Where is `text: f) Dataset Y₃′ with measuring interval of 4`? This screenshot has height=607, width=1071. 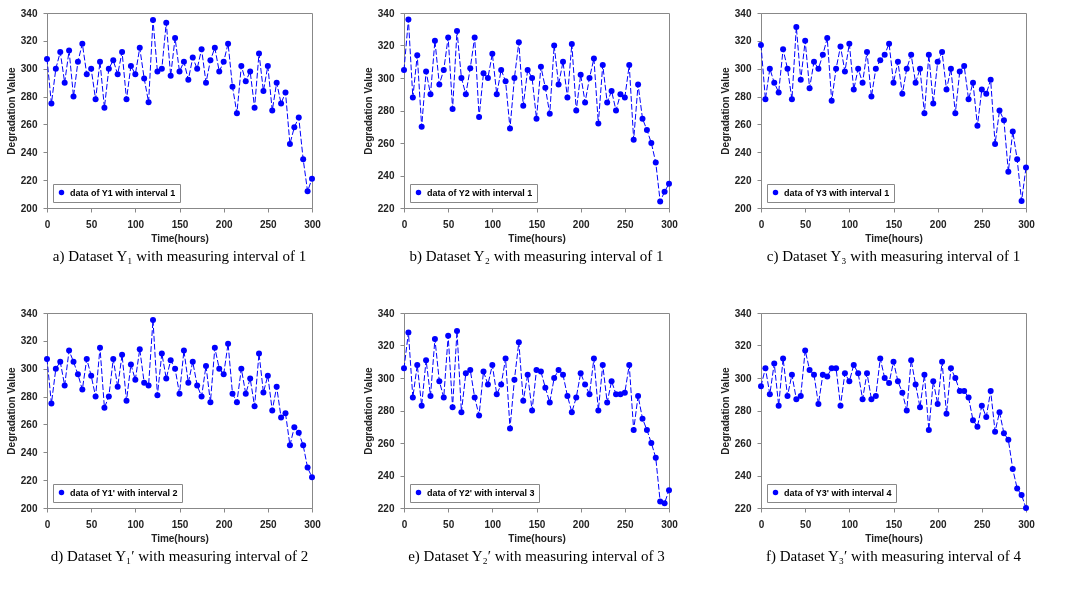 text: f) Dataset Y₃′ with measuring interval of 4 is located at coordinates (894, 556).